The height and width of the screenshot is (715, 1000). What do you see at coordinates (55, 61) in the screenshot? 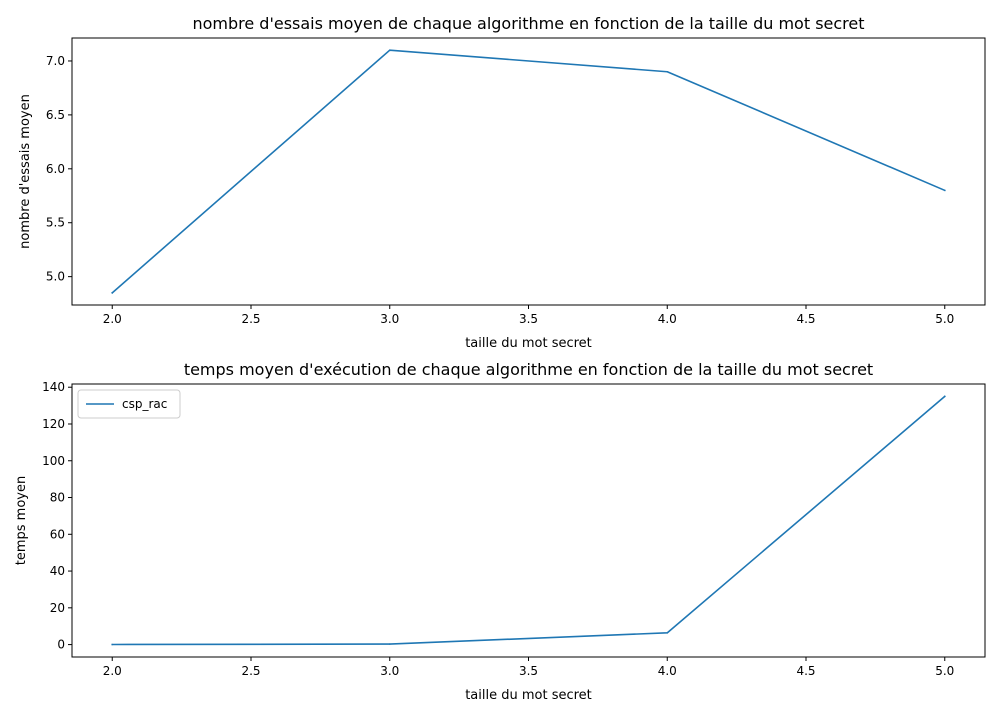
I see `y-tick-label: 7.0` at bounding box center [55, 61].